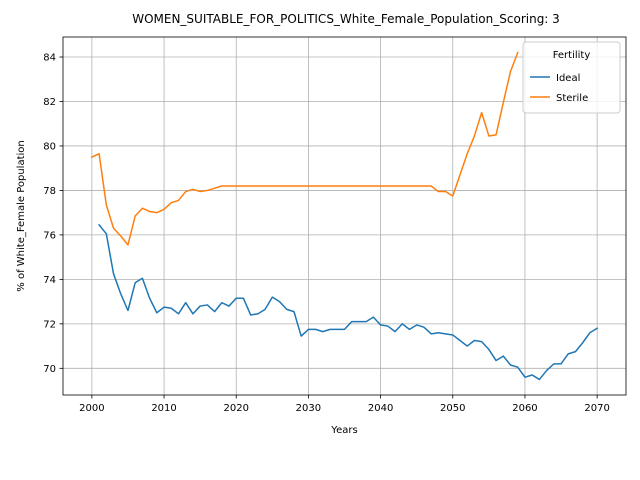 Image resolution: width=640 pixels, height=480 pixels. What do you see at coordinates (236, 408) in the screenshot?
I see `x-tick-label: 2020` at bounding box center [236, 408].